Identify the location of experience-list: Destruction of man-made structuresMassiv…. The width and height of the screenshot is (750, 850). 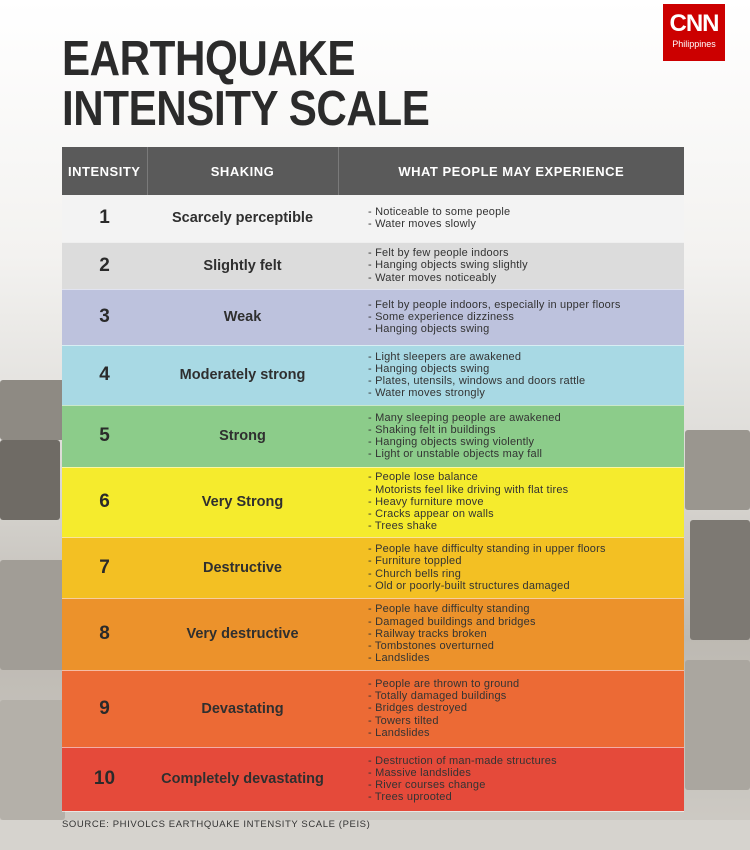
(525, 779).